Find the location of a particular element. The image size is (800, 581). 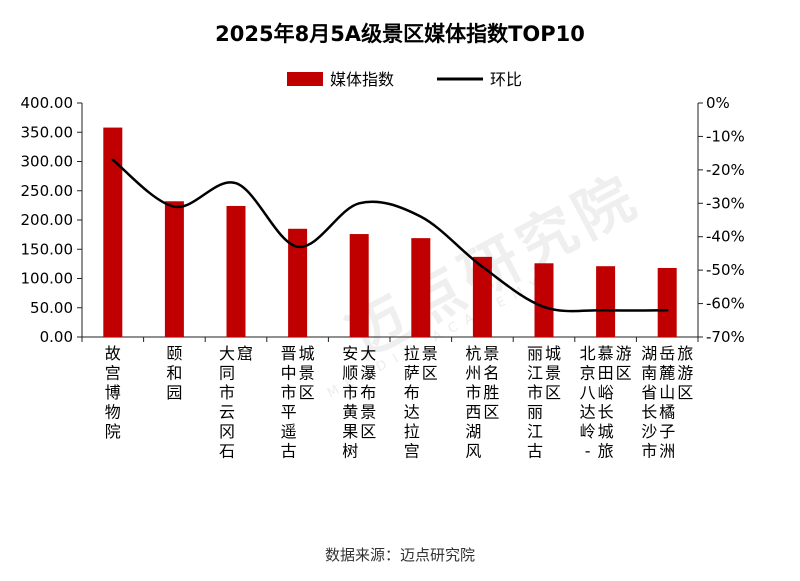

x-category-label-char: 田 is located at coordinates (606, 373).